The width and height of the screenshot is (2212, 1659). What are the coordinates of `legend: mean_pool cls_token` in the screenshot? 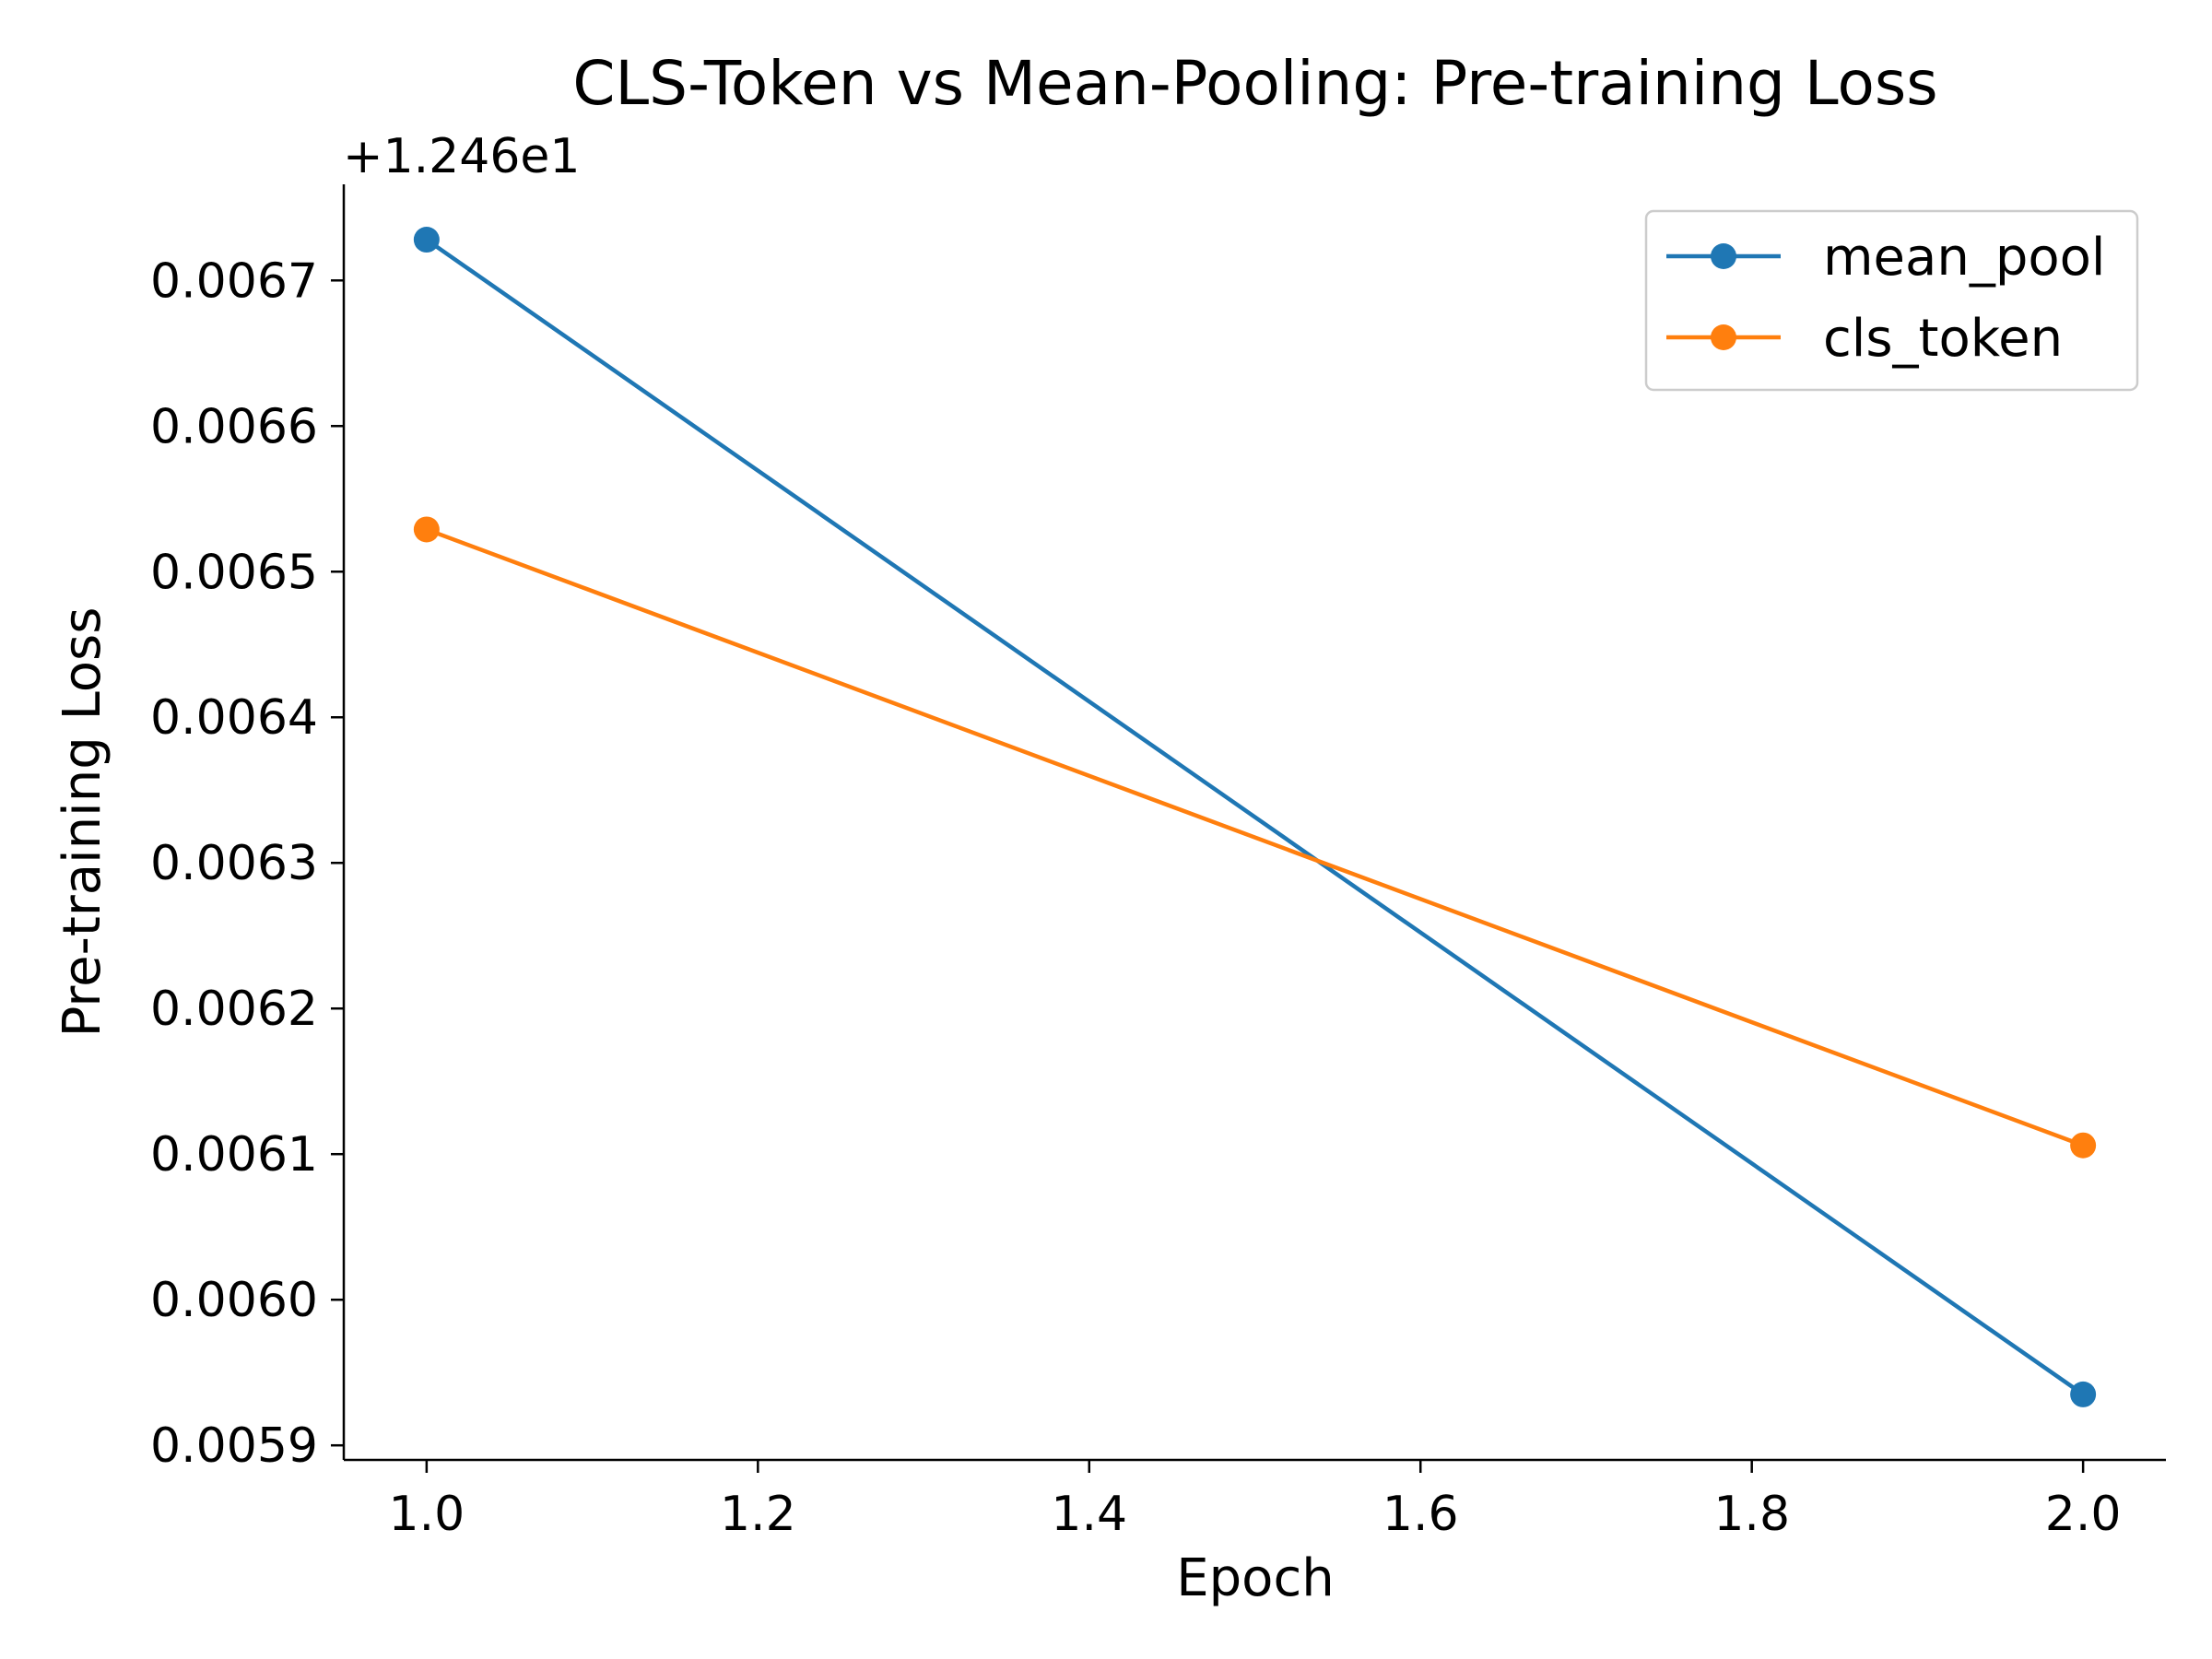 It's located at (1891, 300).